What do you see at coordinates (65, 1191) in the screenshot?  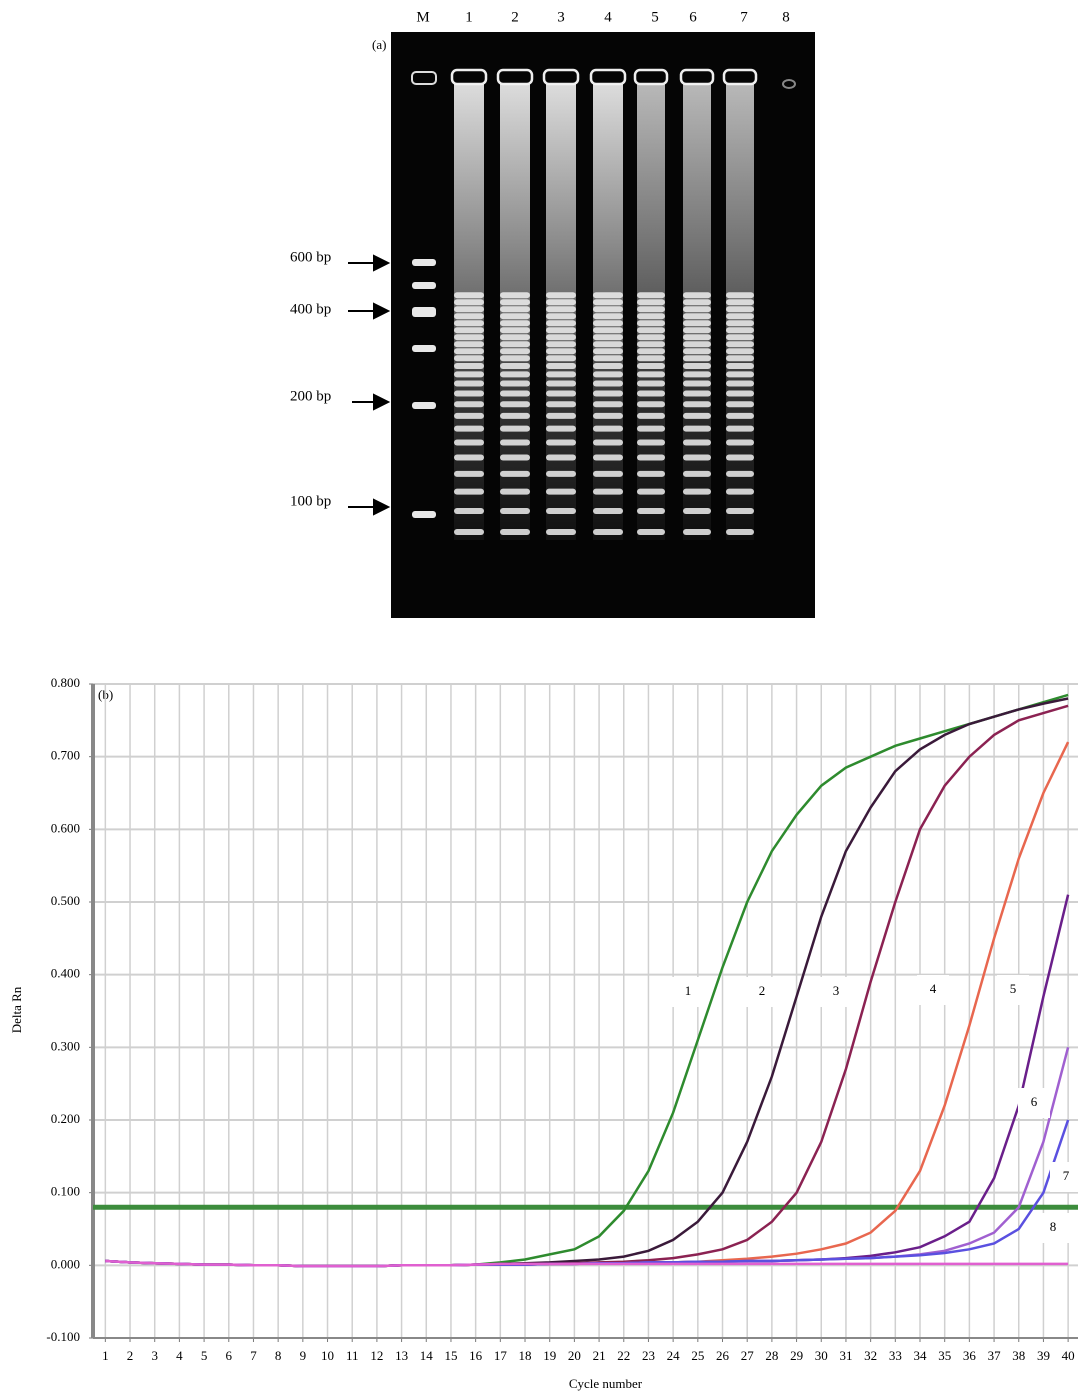 I see `y-tick-label: 0.100` at bounding box center [65, 1191].